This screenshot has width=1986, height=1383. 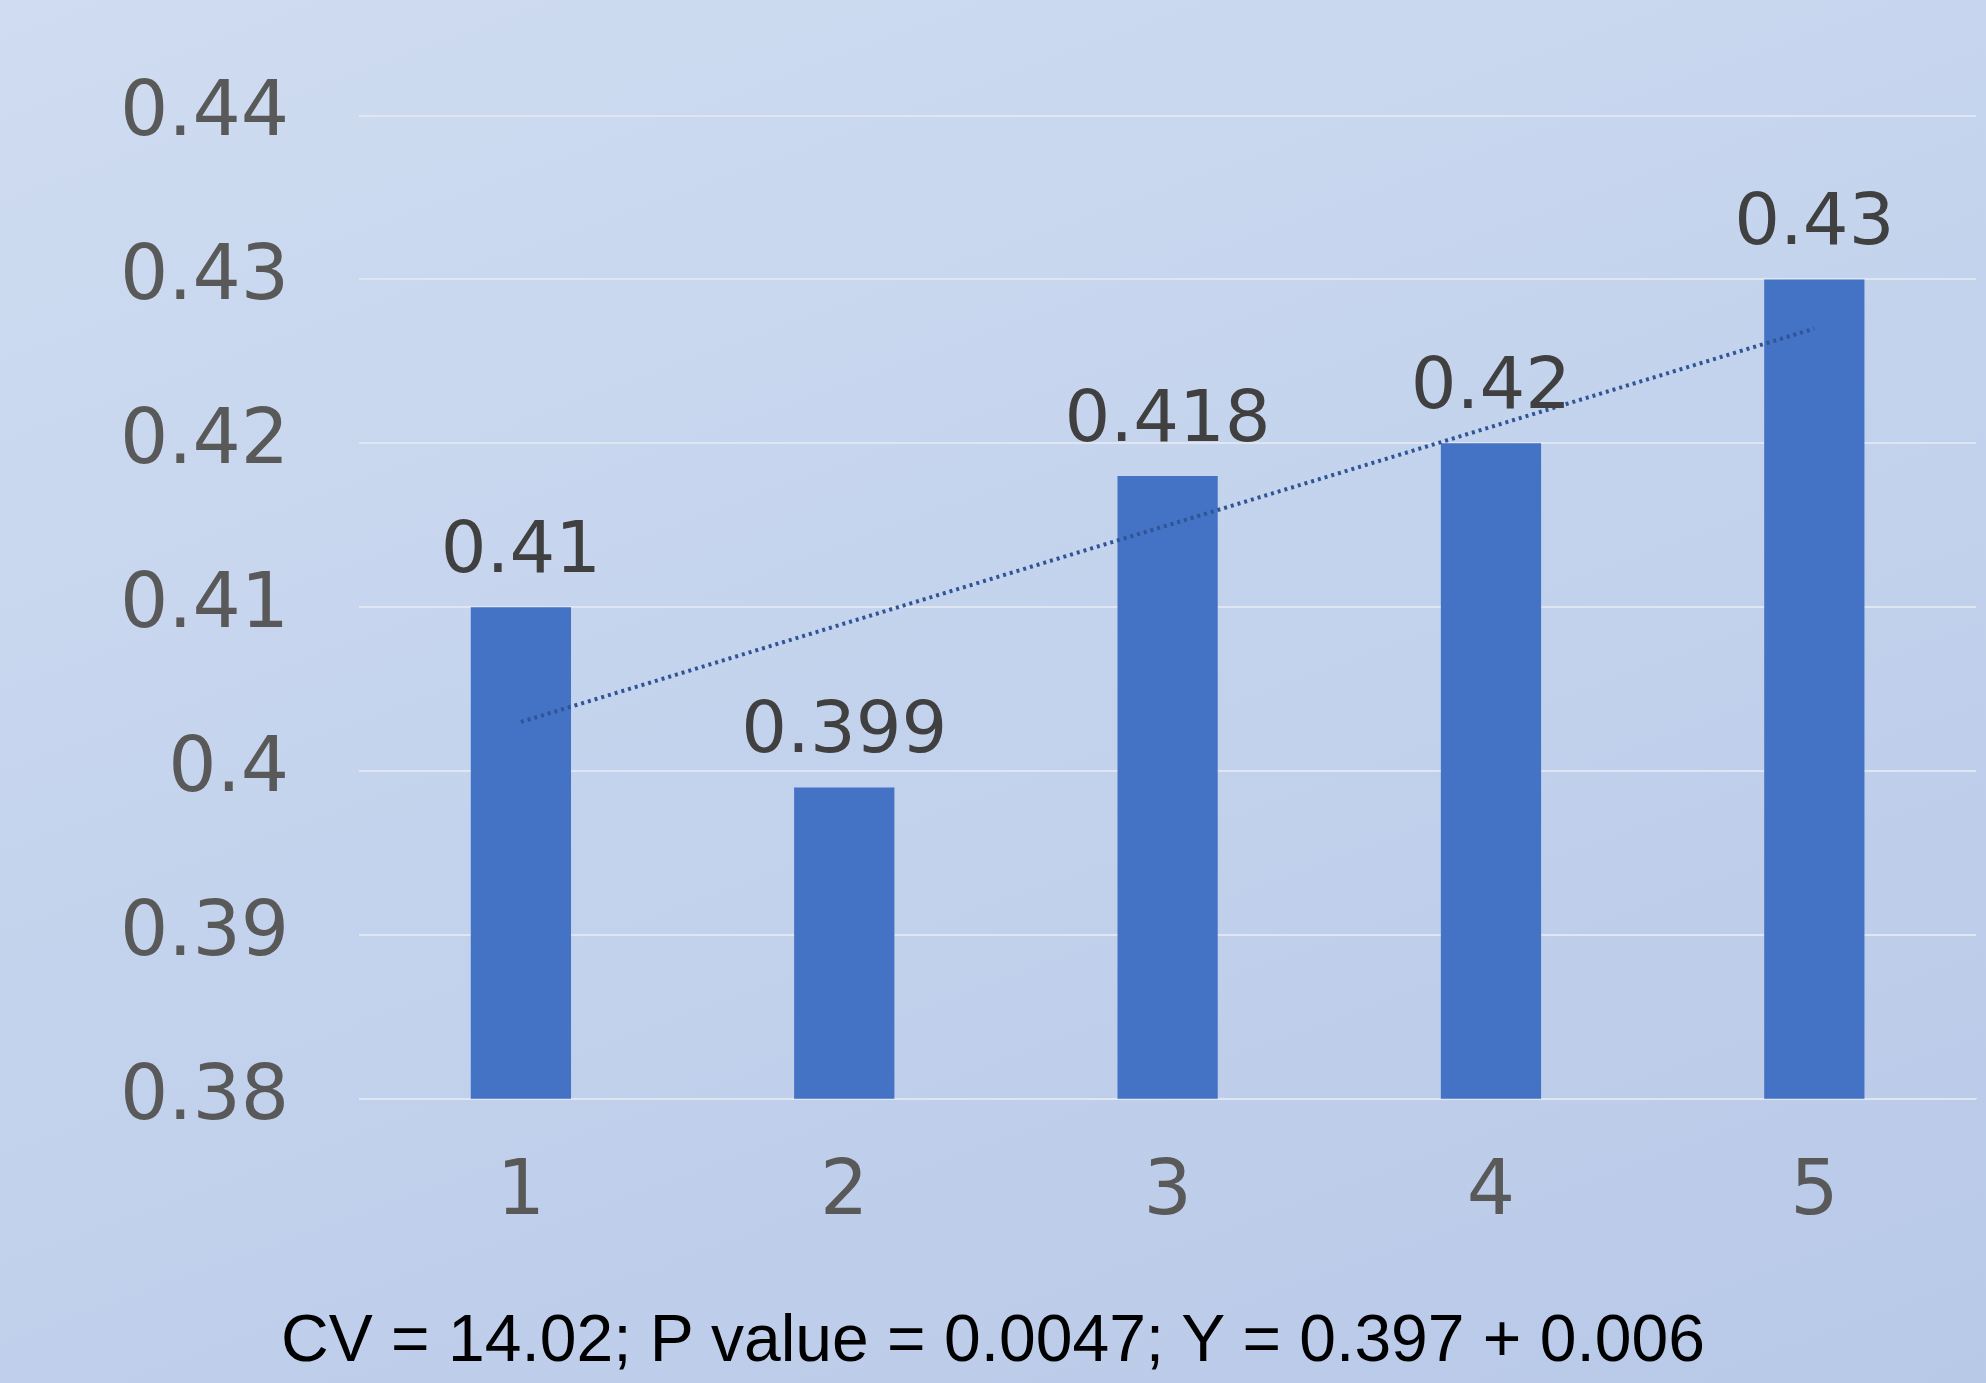 What do you see at coordinates (1491, 1188) in the screenshot?
I see `x-tick-label: 4` at bounding box center [1491, 1188].